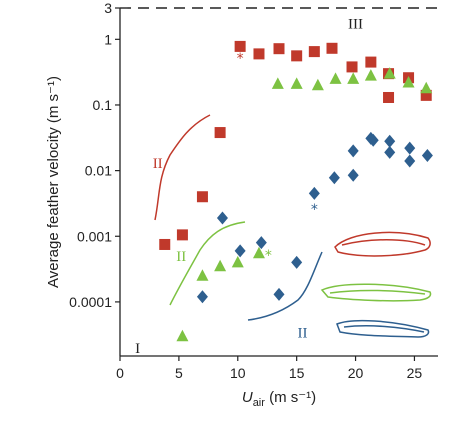 The width and height of the screenshot is (474, 422). I want to click on x-axis-unit: (m s⁻¹), so click(290, 397).